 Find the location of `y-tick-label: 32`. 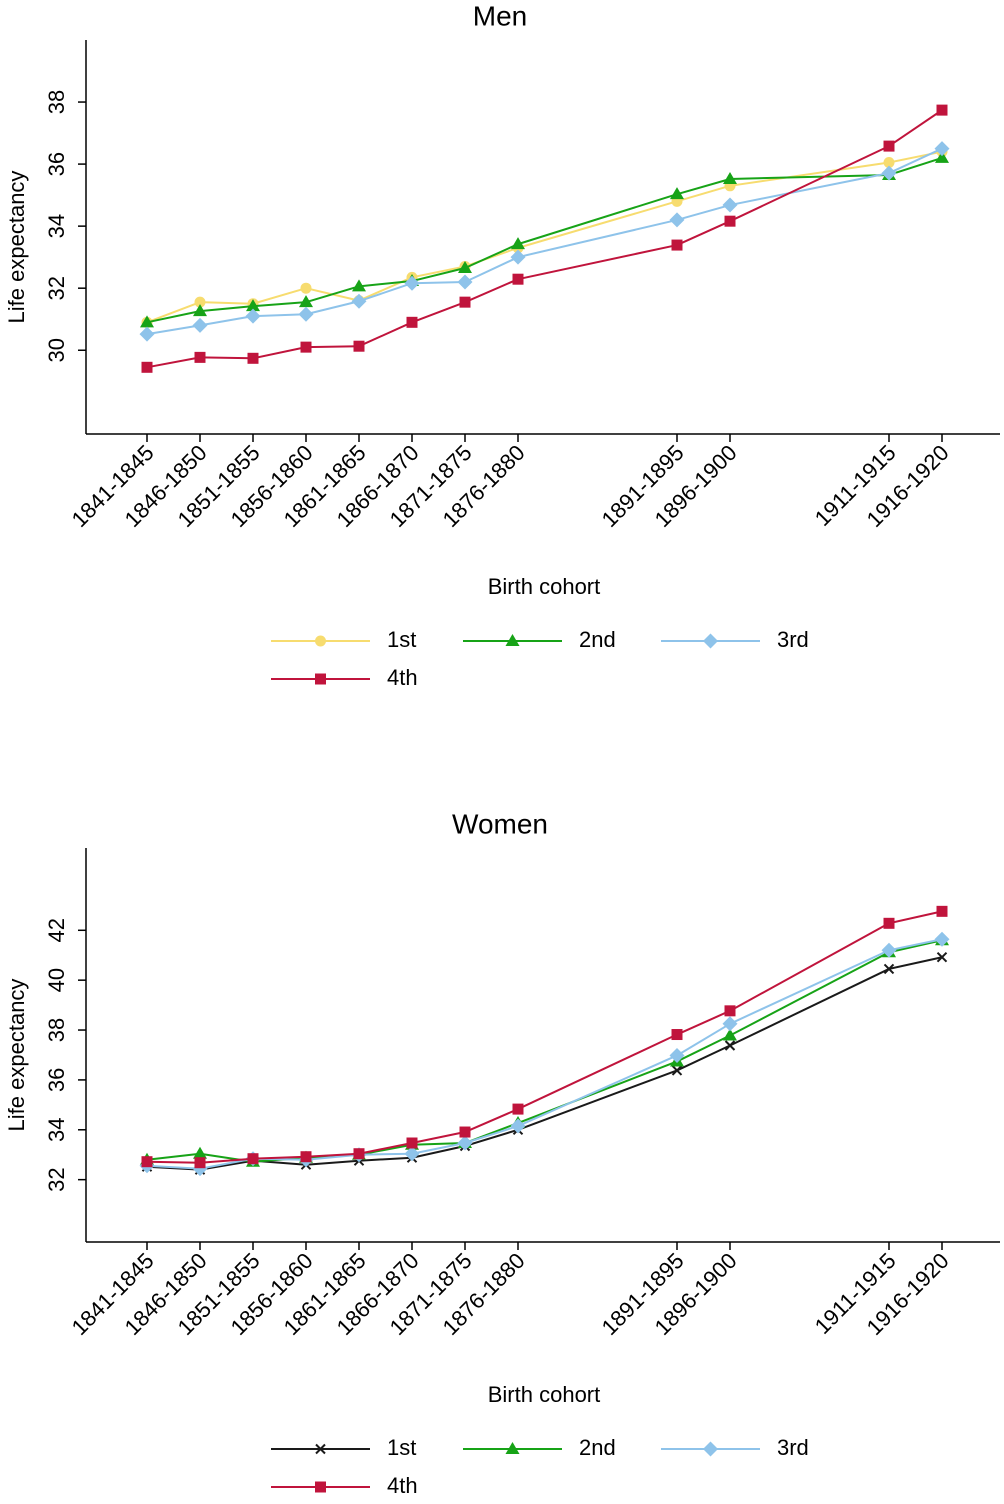

y-tick-label: 32 is located at coordinates (56, 1179).